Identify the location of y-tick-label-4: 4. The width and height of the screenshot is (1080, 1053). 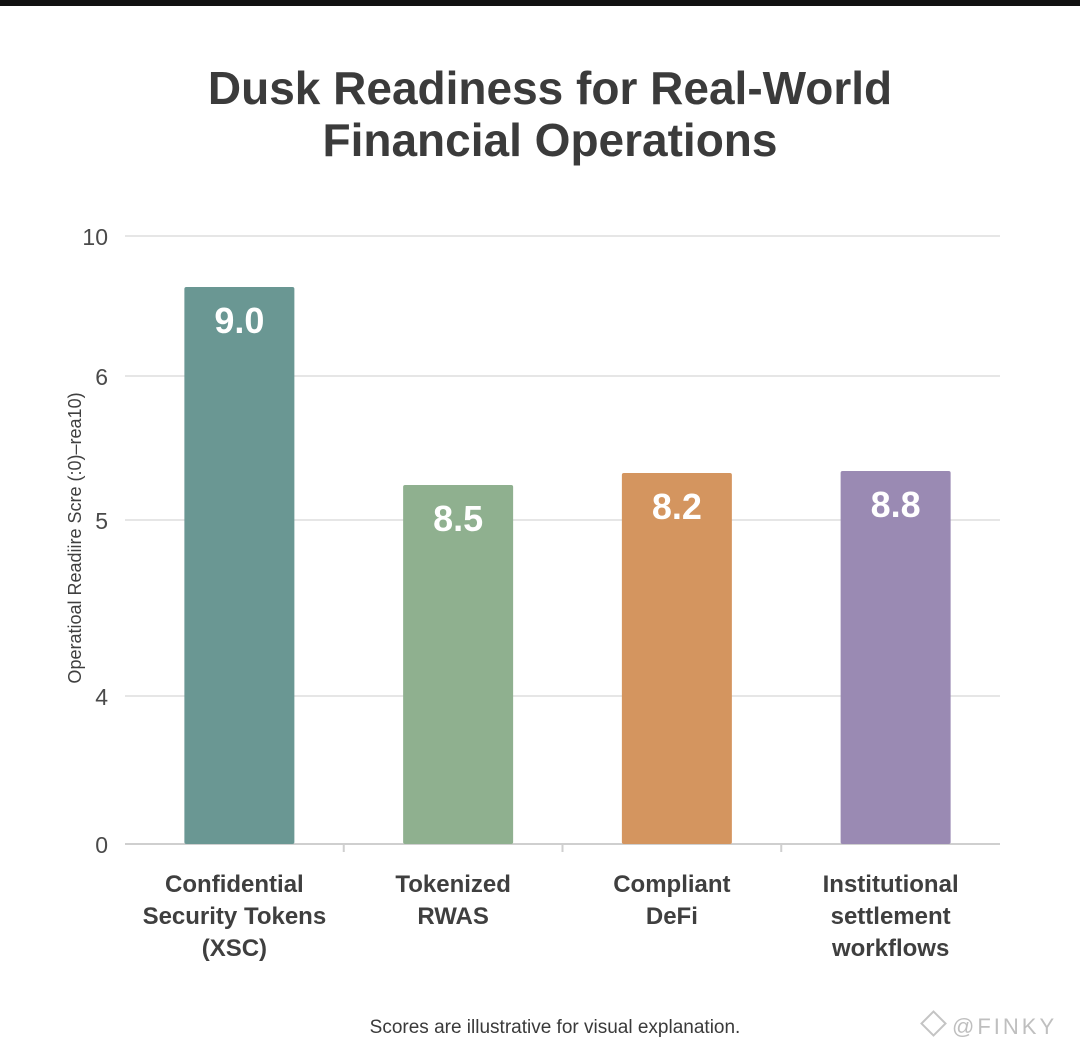
(101, 697).